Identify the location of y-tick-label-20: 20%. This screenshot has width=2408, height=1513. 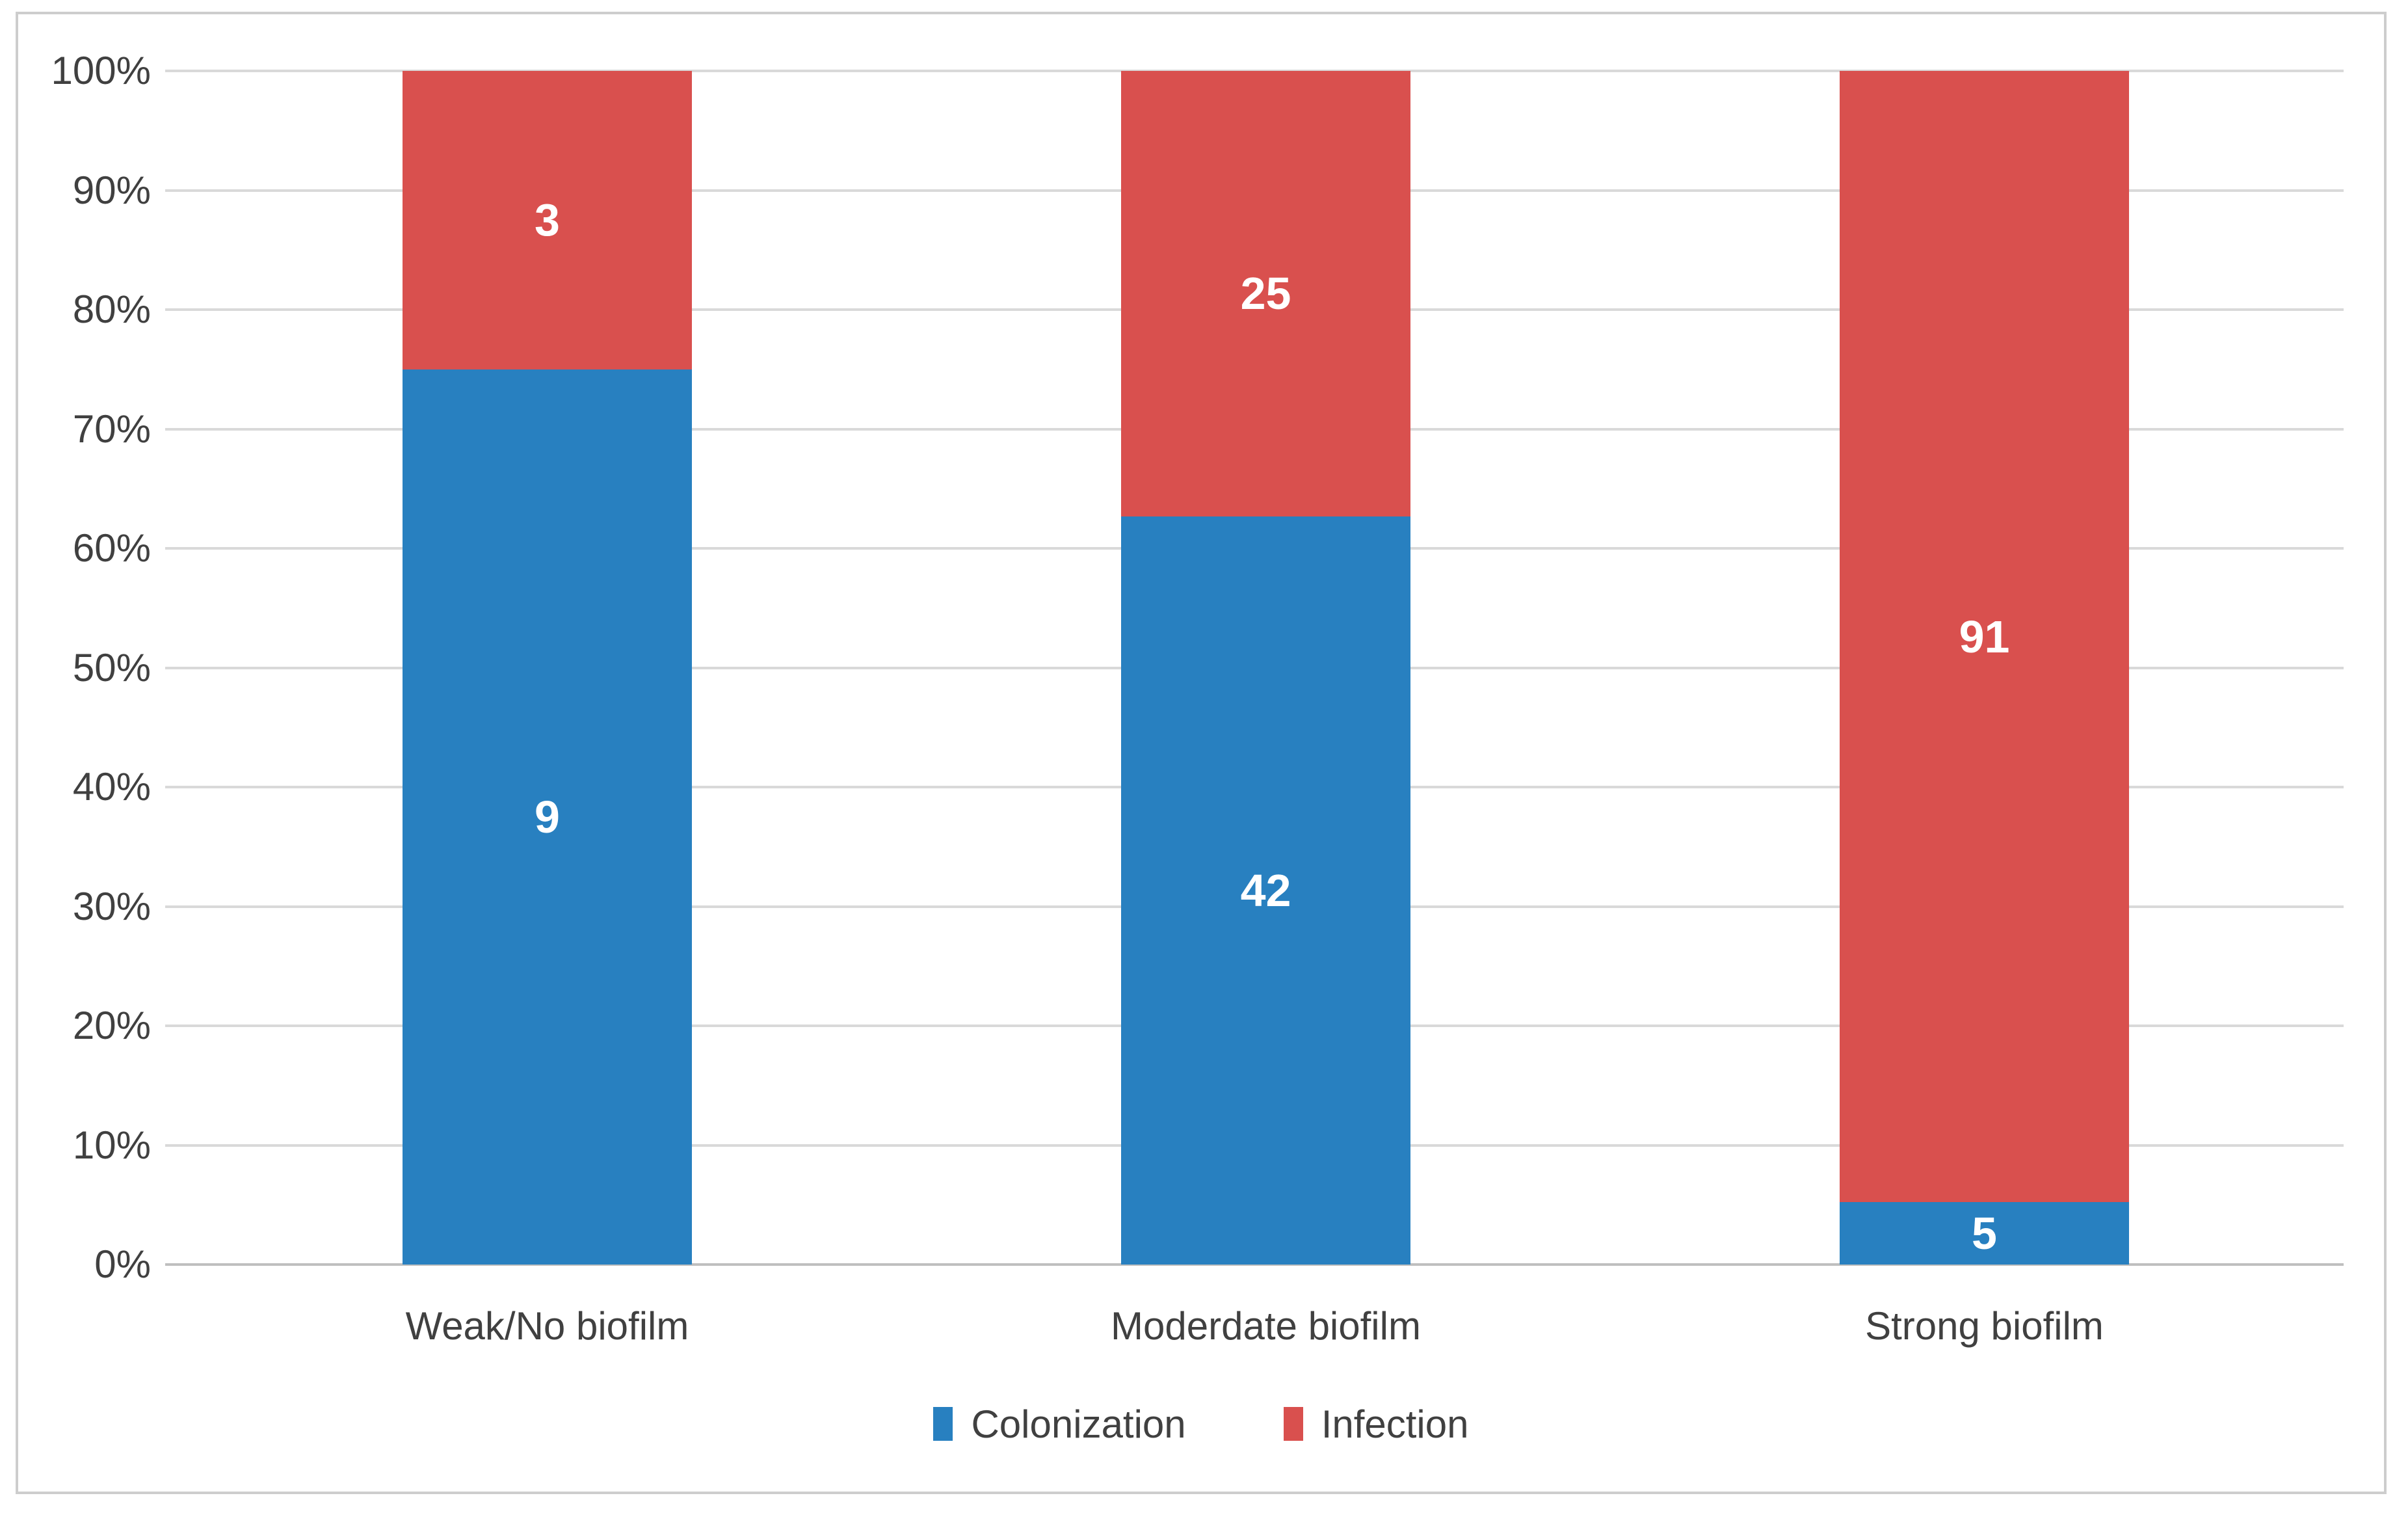
(111, 1025).